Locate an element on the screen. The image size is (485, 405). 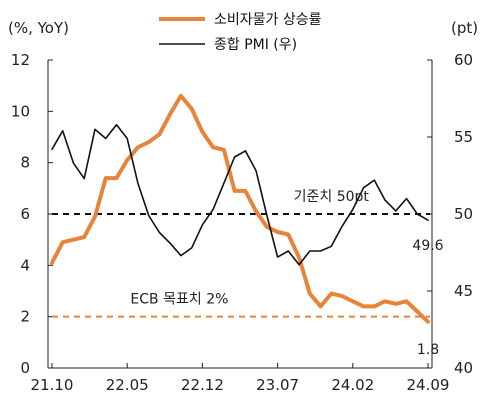
right-tick-label: 50 is located at coordinates (463, 214).